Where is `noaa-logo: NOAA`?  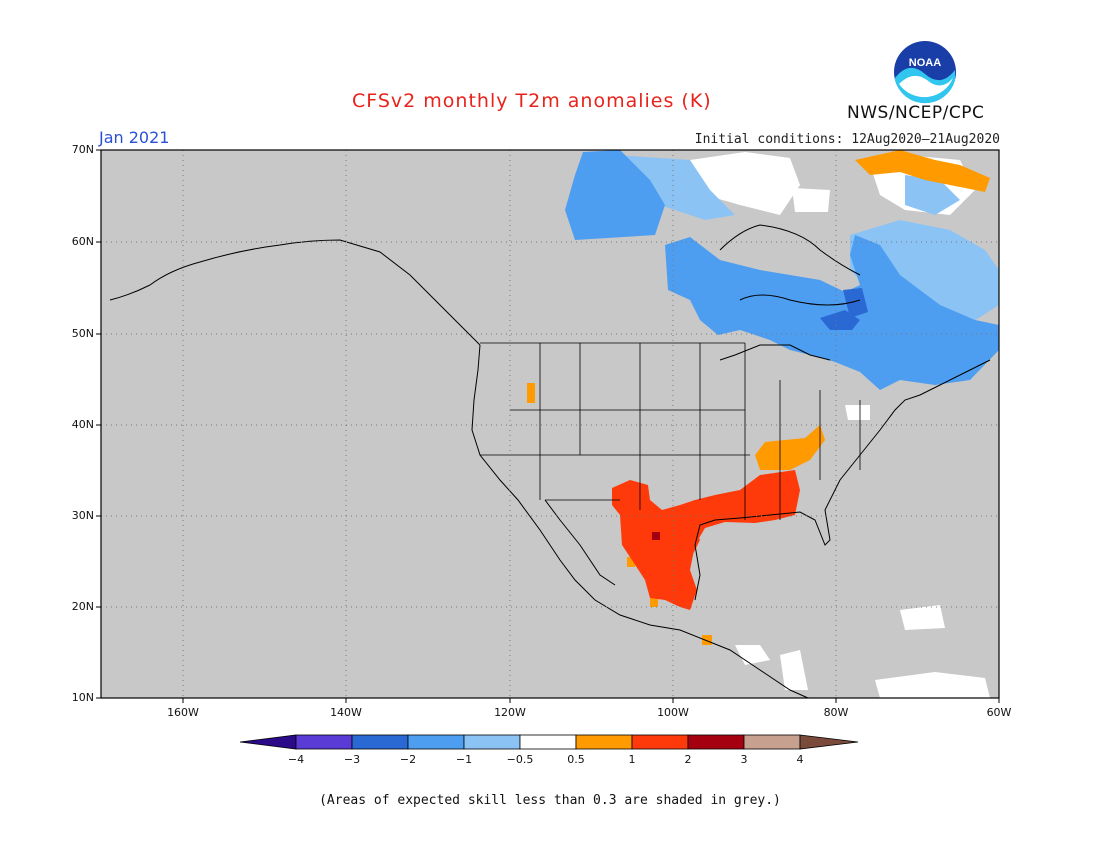 noaa-logo: NOAA is located at coordinates (925, 72).